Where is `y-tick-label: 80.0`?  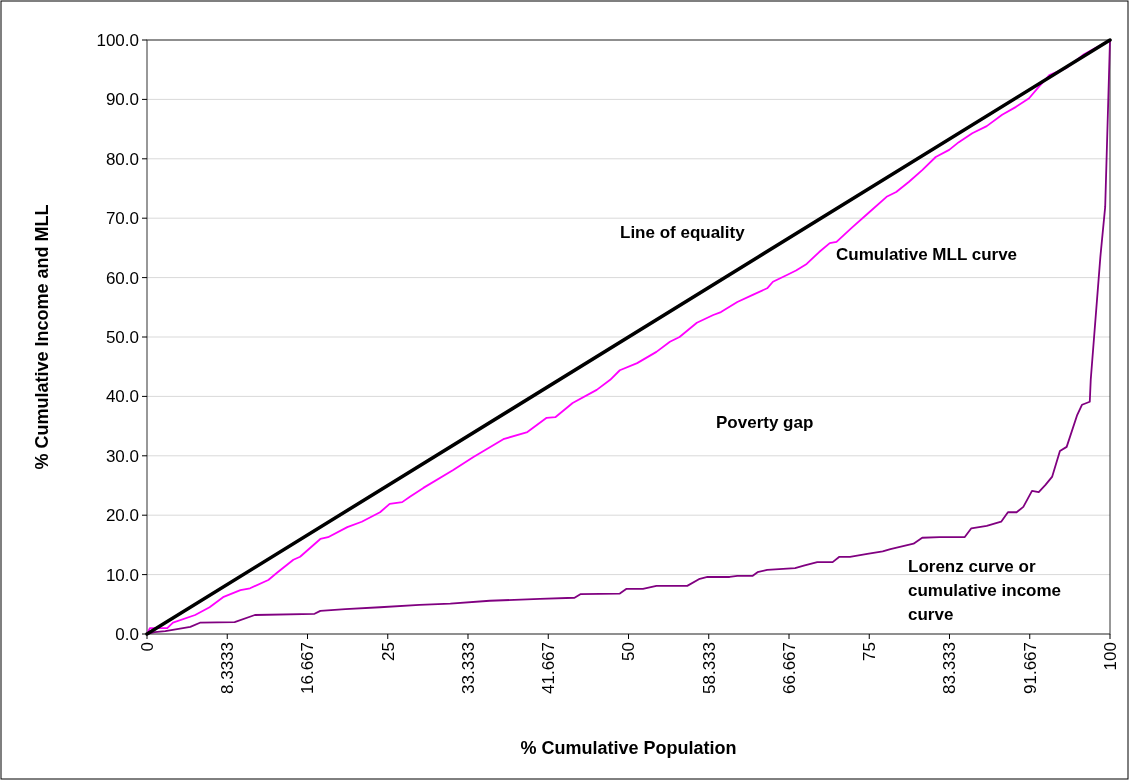
y-tick-label: 80.0 is located at coordinates (122, 159).